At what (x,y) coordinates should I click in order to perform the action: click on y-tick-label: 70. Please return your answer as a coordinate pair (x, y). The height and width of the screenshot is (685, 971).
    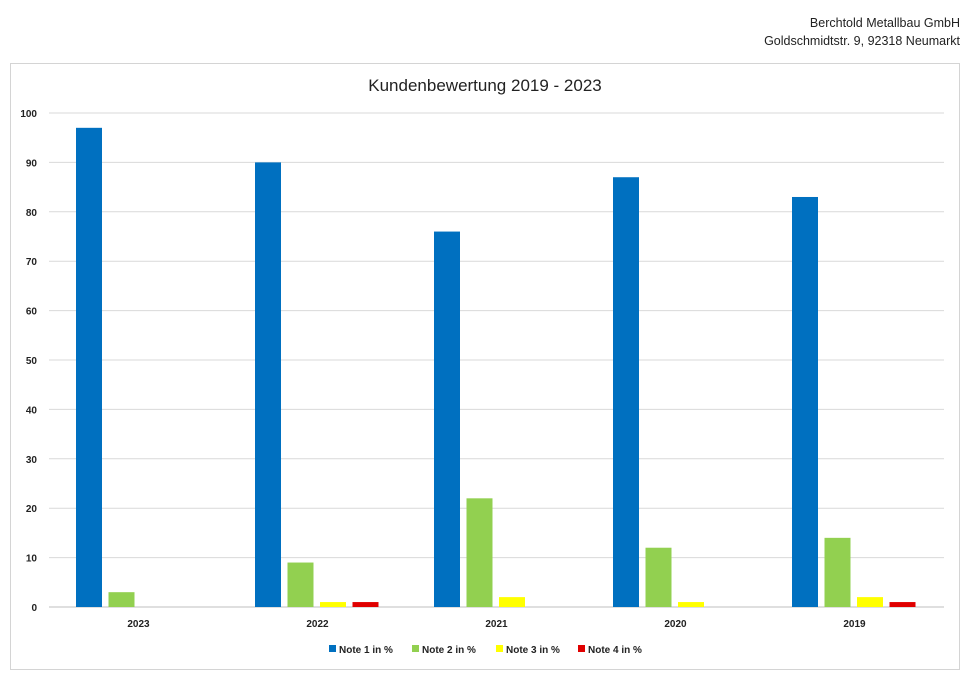
    Looking at the image, I should click on (32, 262).